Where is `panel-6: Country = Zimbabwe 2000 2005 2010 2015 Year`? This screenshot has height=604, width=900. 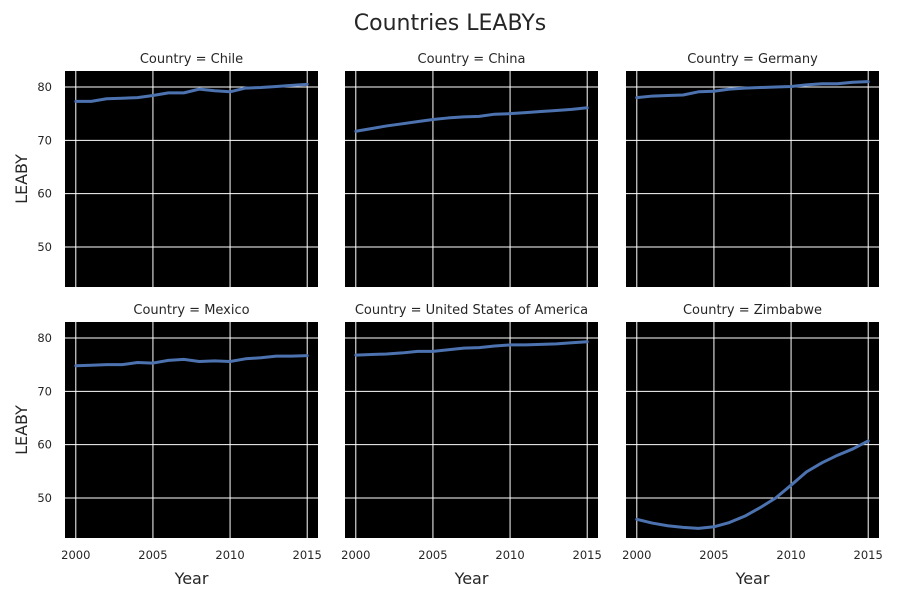
panel-6: Country = Zimbabwe 2000 2005 2010 2015 Year is located at coordinates (752, 445).